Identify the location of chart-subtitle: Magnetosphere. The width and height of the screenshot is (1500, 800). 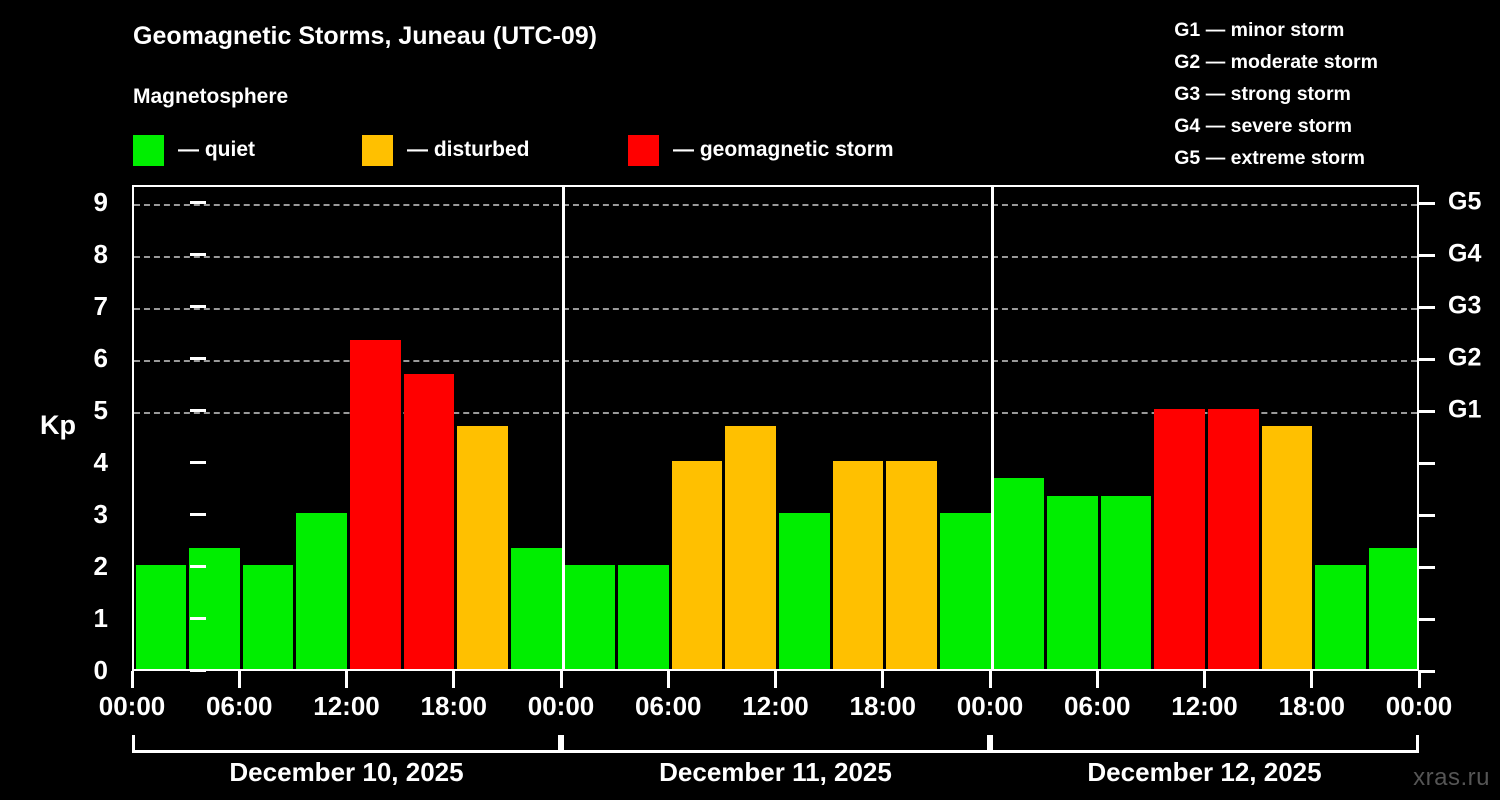
(211, 96).